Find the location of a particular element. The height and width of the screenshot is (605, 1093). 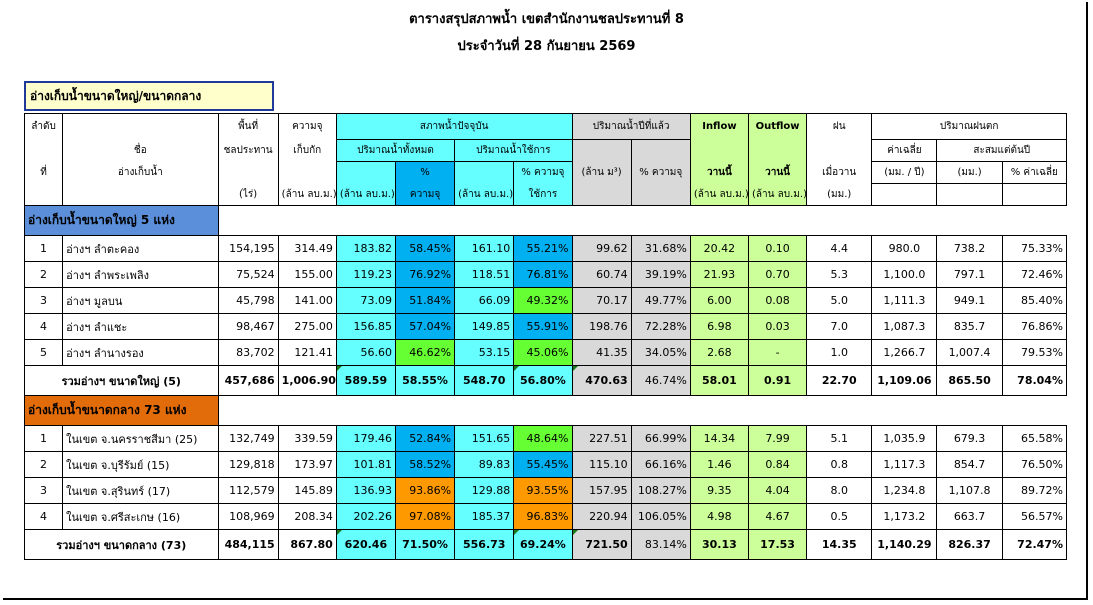

last-year-percent: 66.99% is located at coordinates (660, 438).